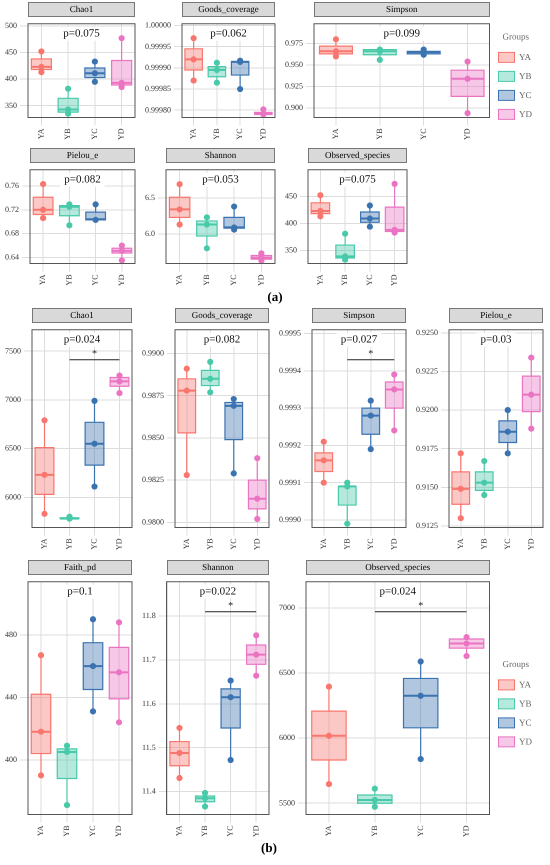 Image resolution: width=550 pixels, height=865 pixels. Describe the element at coordinates (11, 759) in the screenshot. I see `y-tick-label: 400` at that location.